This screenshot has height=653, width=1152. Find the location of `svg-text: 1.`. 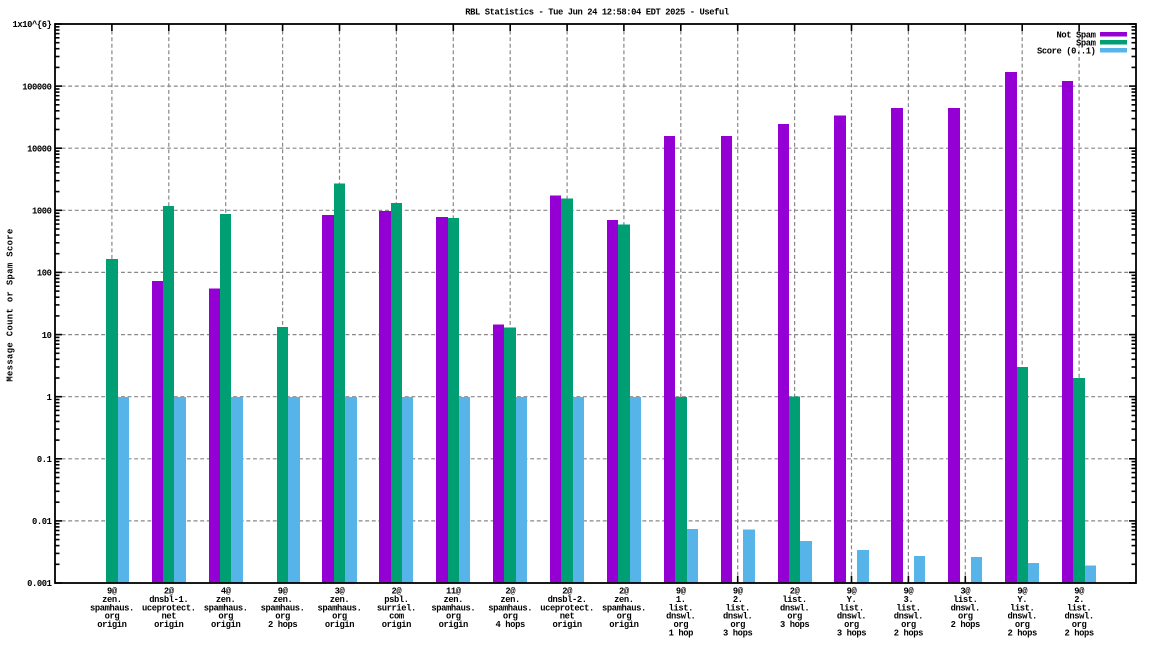

svg-text: 1. is located at coordinates (681, 600).